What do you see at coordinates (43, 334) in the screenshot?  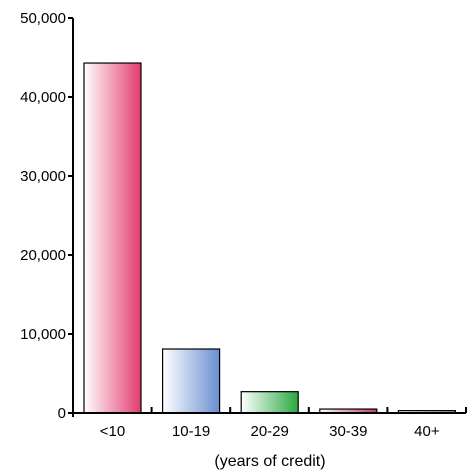 I see `y-tick-label: 10,000` at bounding box center [43, 334].